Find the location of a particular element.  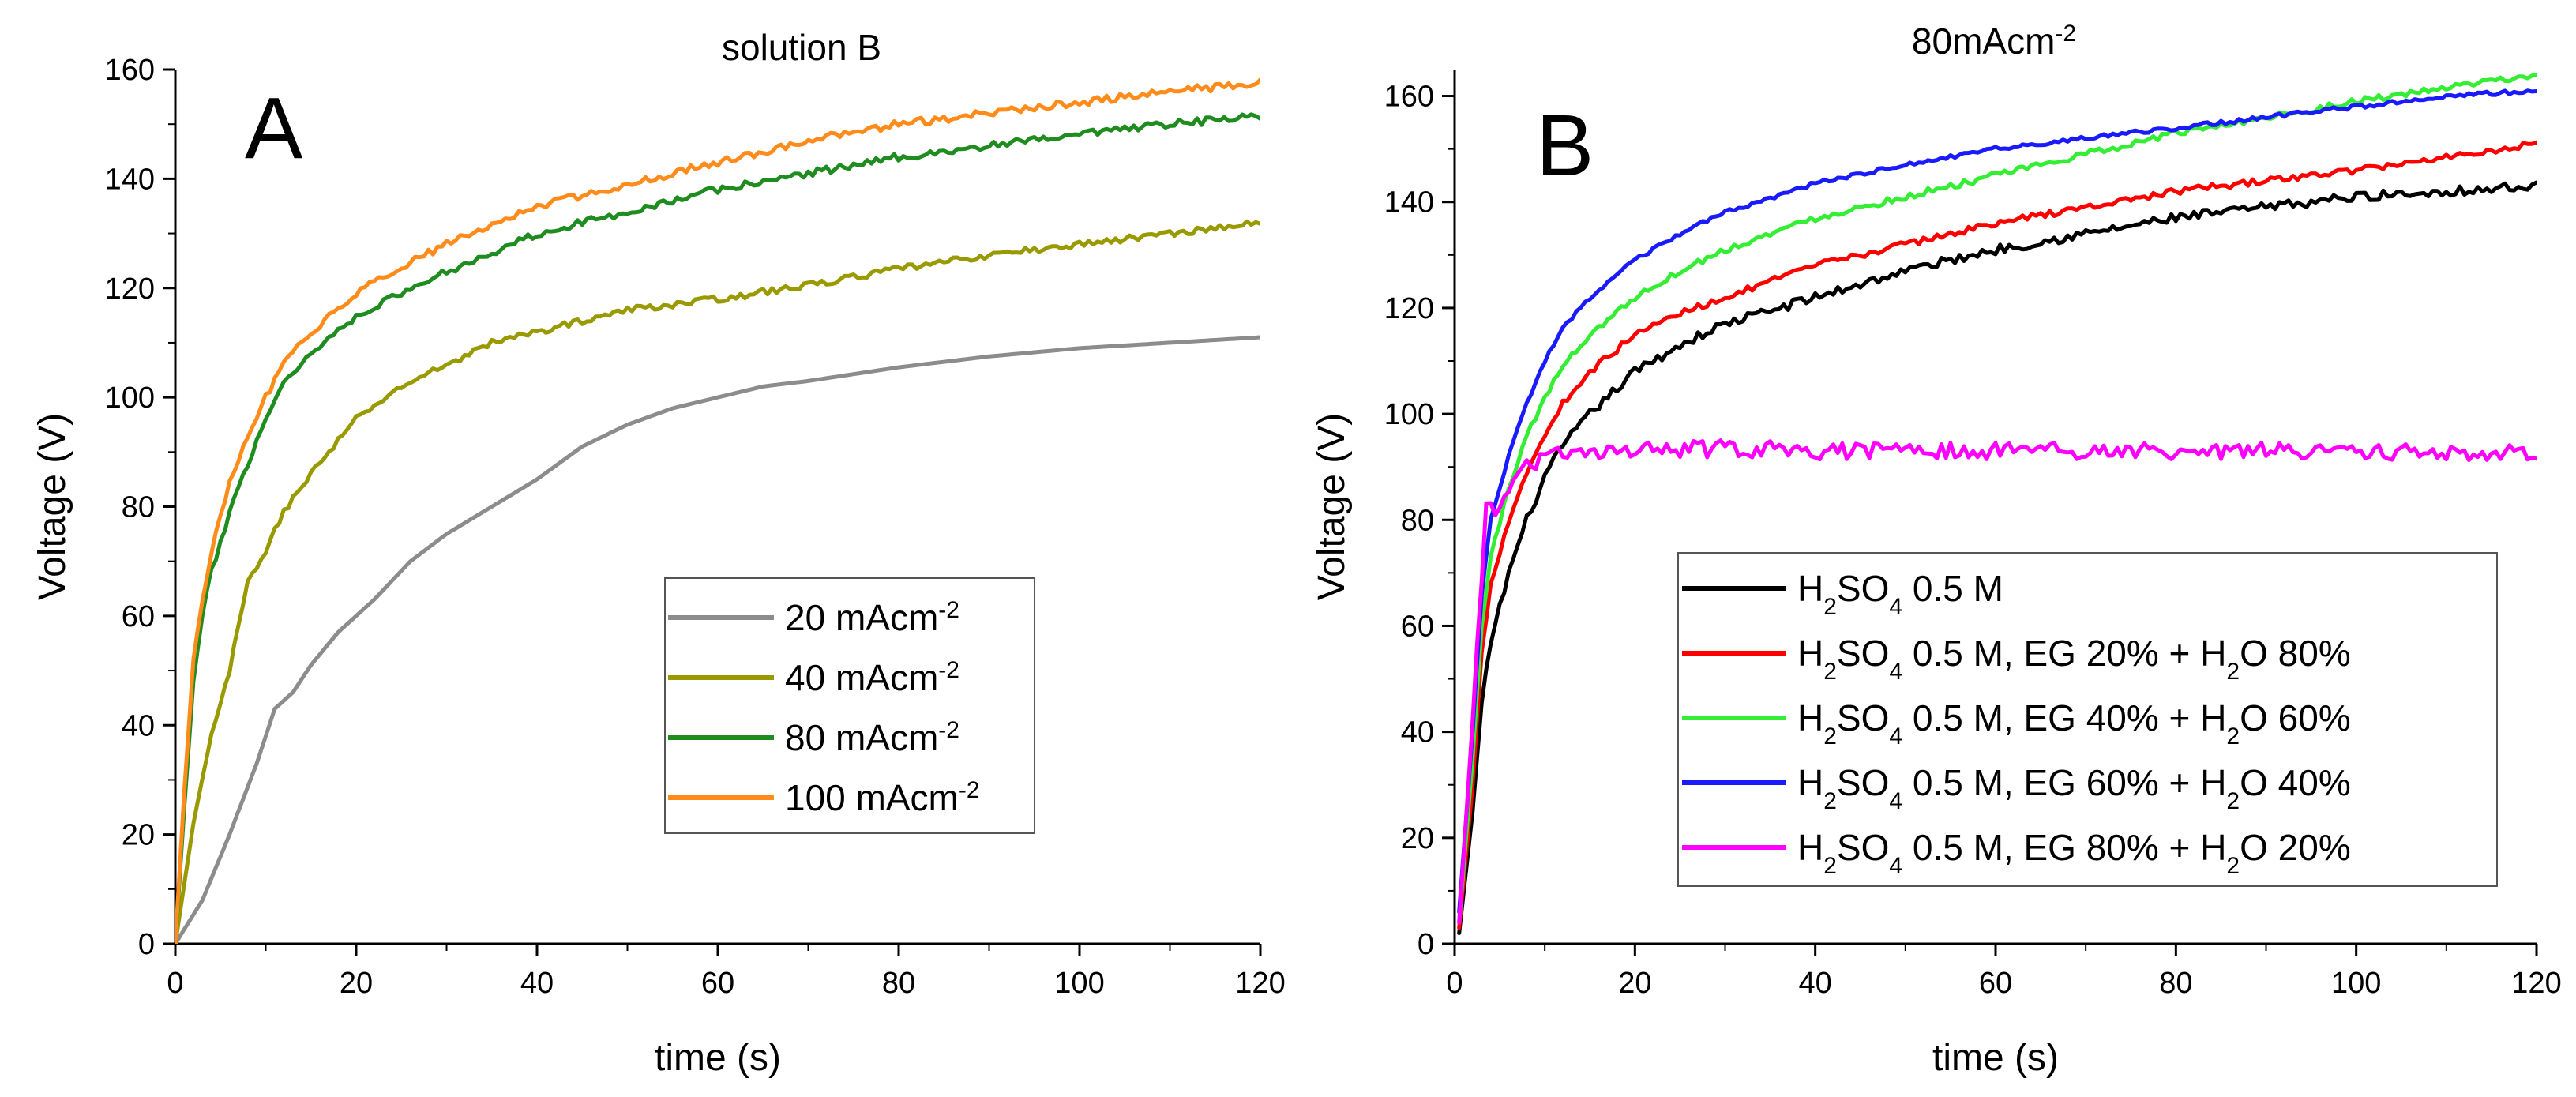

legend-entry: 80 mAcm-2 is located at coordinates (872, 738).